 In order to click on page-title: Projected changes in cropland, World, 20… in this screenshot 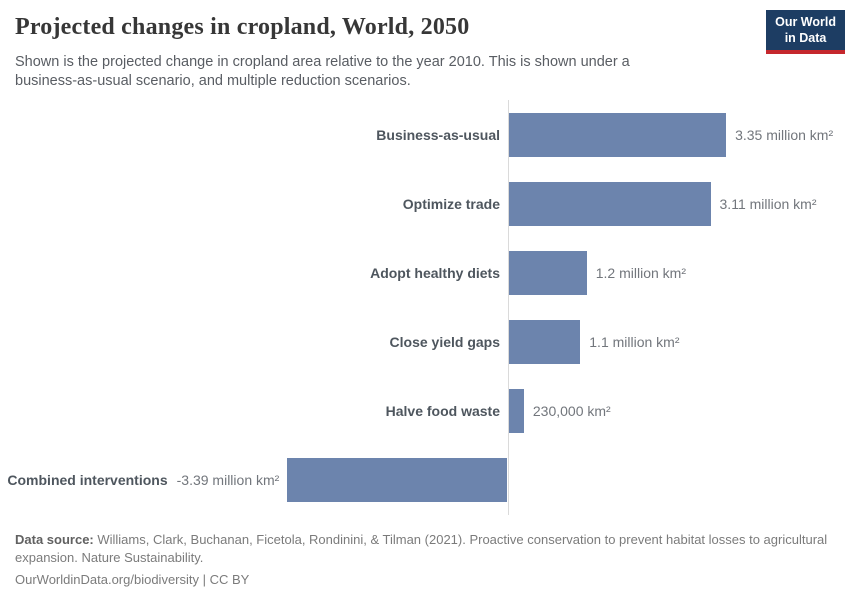, I will do `click(242, 27)`.